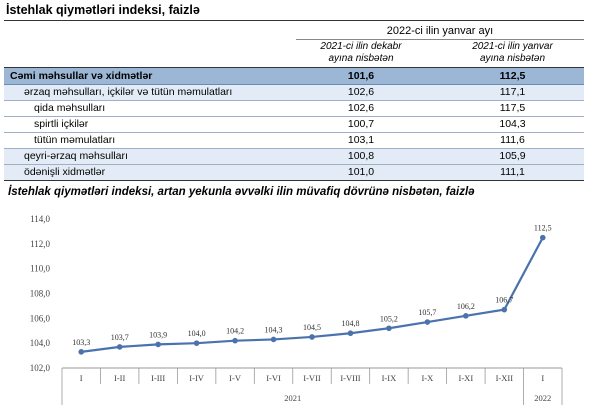 Image resolution: width=590 pixels, height=409 pixels. Describe the element at coordinates (294, 157) in the screenshot. I see `table-row: qeyri-ərzaq məhsulları 100,8 105,9` at that location.